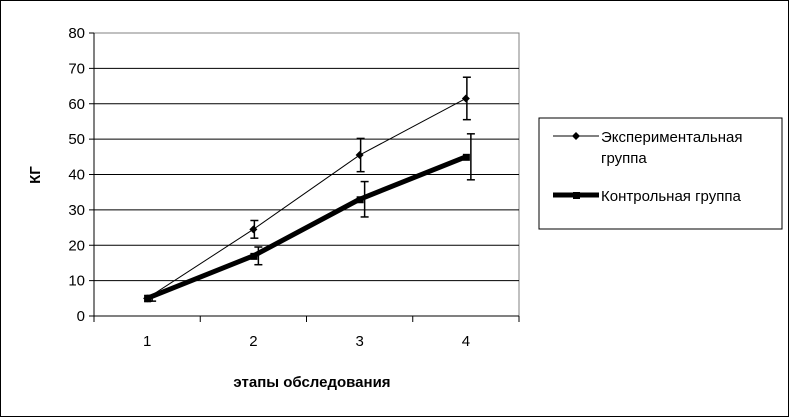 The width and height of the screenshot is (789, 417). I want to click on legend-item-1: Экспериментальная группа, so click(648, 148).